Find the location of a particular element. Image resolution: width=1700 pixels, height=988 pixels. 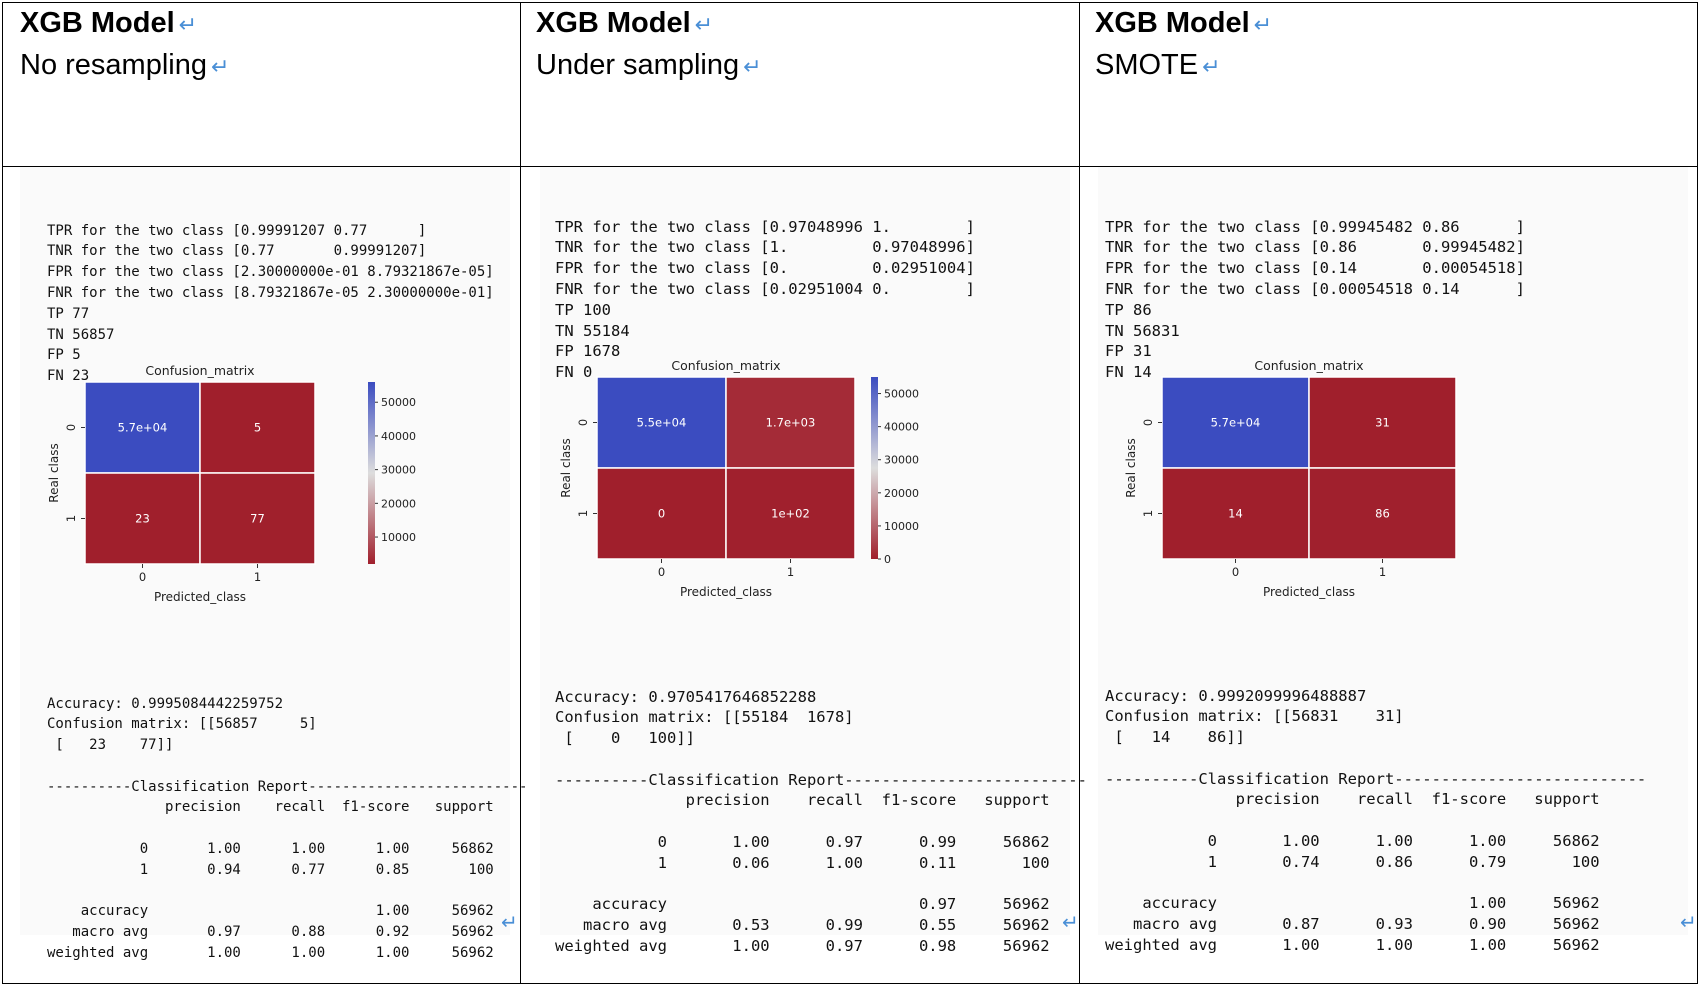

cell-label: 0 is located at coordinates (661, 514).